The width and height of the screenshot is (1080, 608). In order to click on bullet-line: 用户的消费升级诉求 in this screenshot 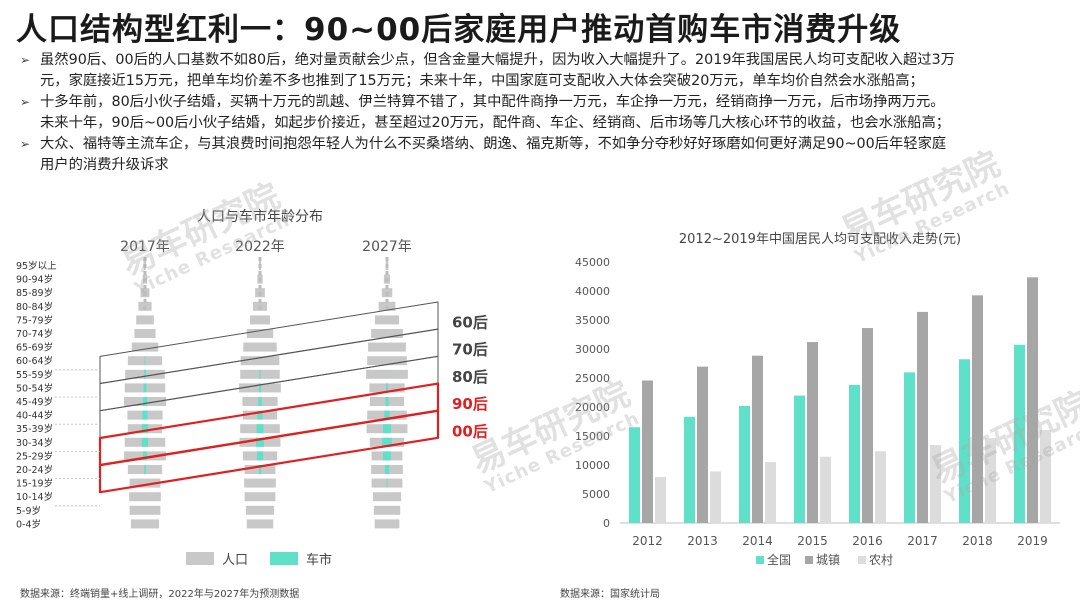, I will do `click(104, 165)`.